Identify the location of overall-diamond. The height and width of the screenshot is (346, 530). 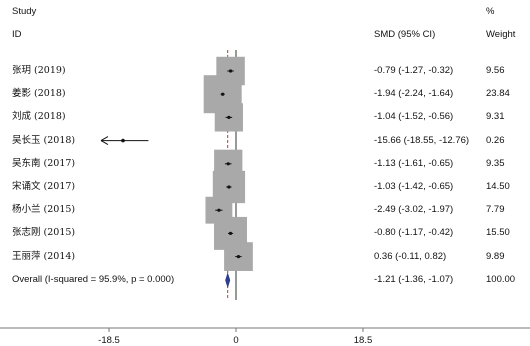
(228, 280).